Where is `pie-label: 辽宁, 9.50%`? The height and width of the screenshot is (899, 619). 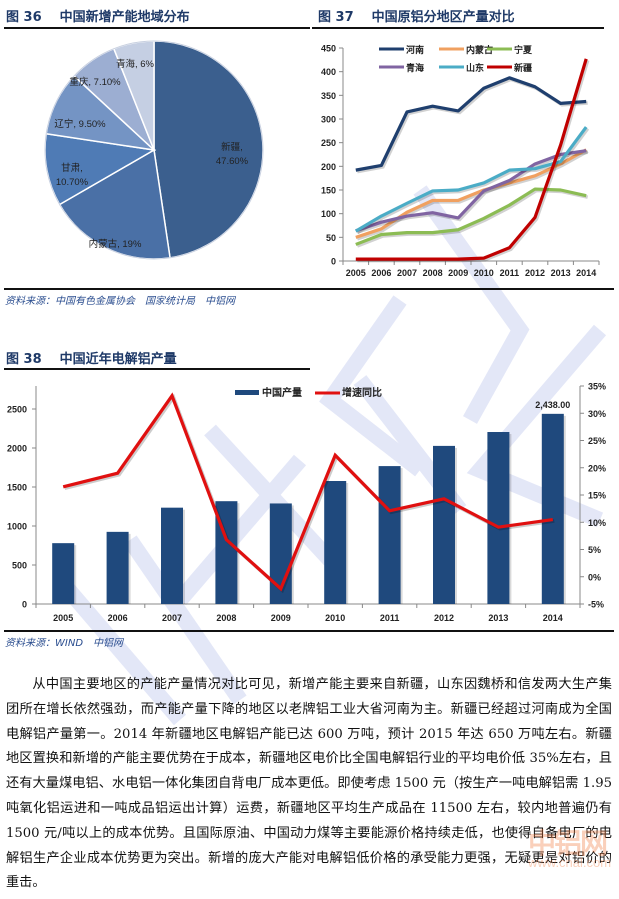 pie-label: 辽宁, 9.50% is located at coordinates (80, 124).